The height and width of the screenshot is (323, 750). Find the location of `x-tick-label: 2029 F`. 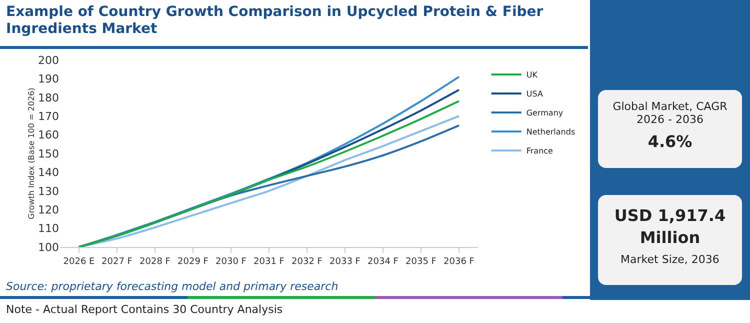

x-tick-label: 2029 F is located at coordinates (193, 261).